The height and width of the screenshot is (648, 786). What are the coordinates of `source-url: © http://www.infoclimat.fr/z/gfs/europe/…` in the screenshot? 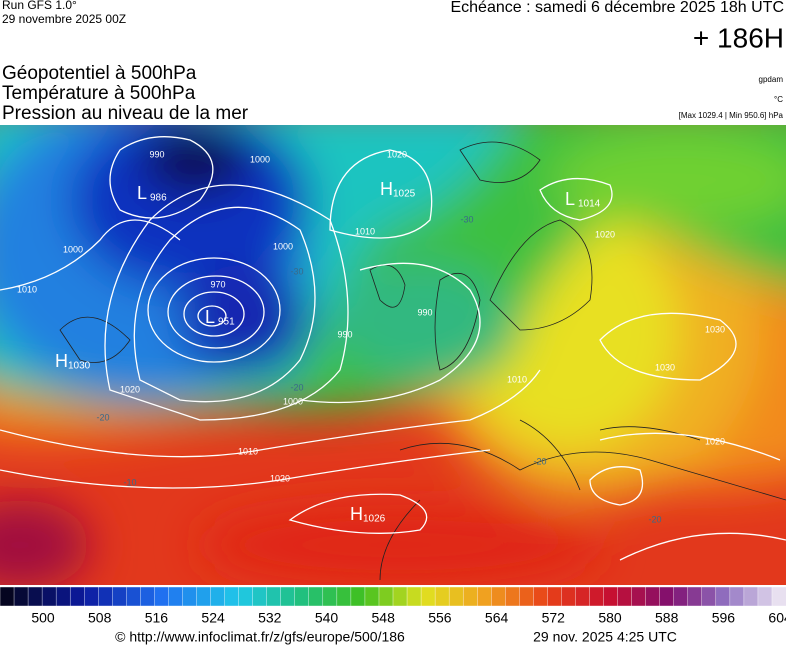 It's located at (260, 637).